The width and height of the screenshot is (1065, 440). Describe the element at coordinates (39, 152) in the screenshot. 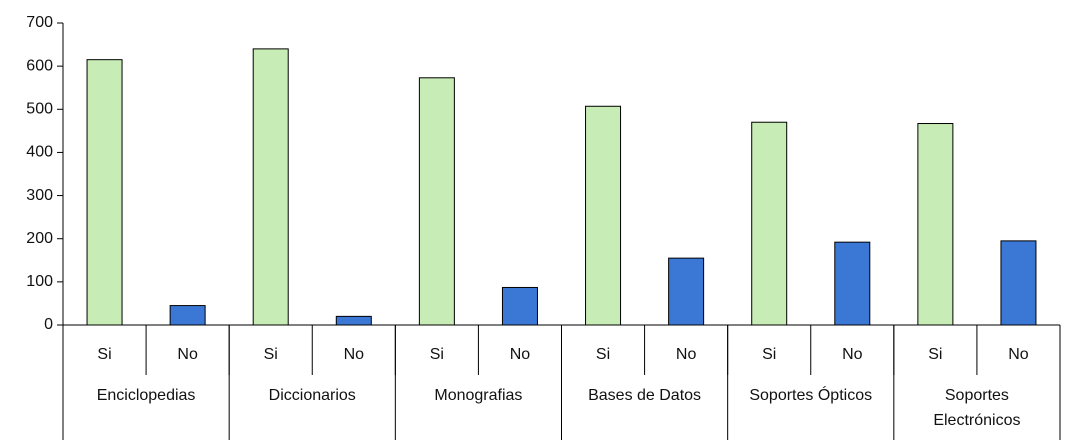

I see `y-tick-label: 400` at that location.